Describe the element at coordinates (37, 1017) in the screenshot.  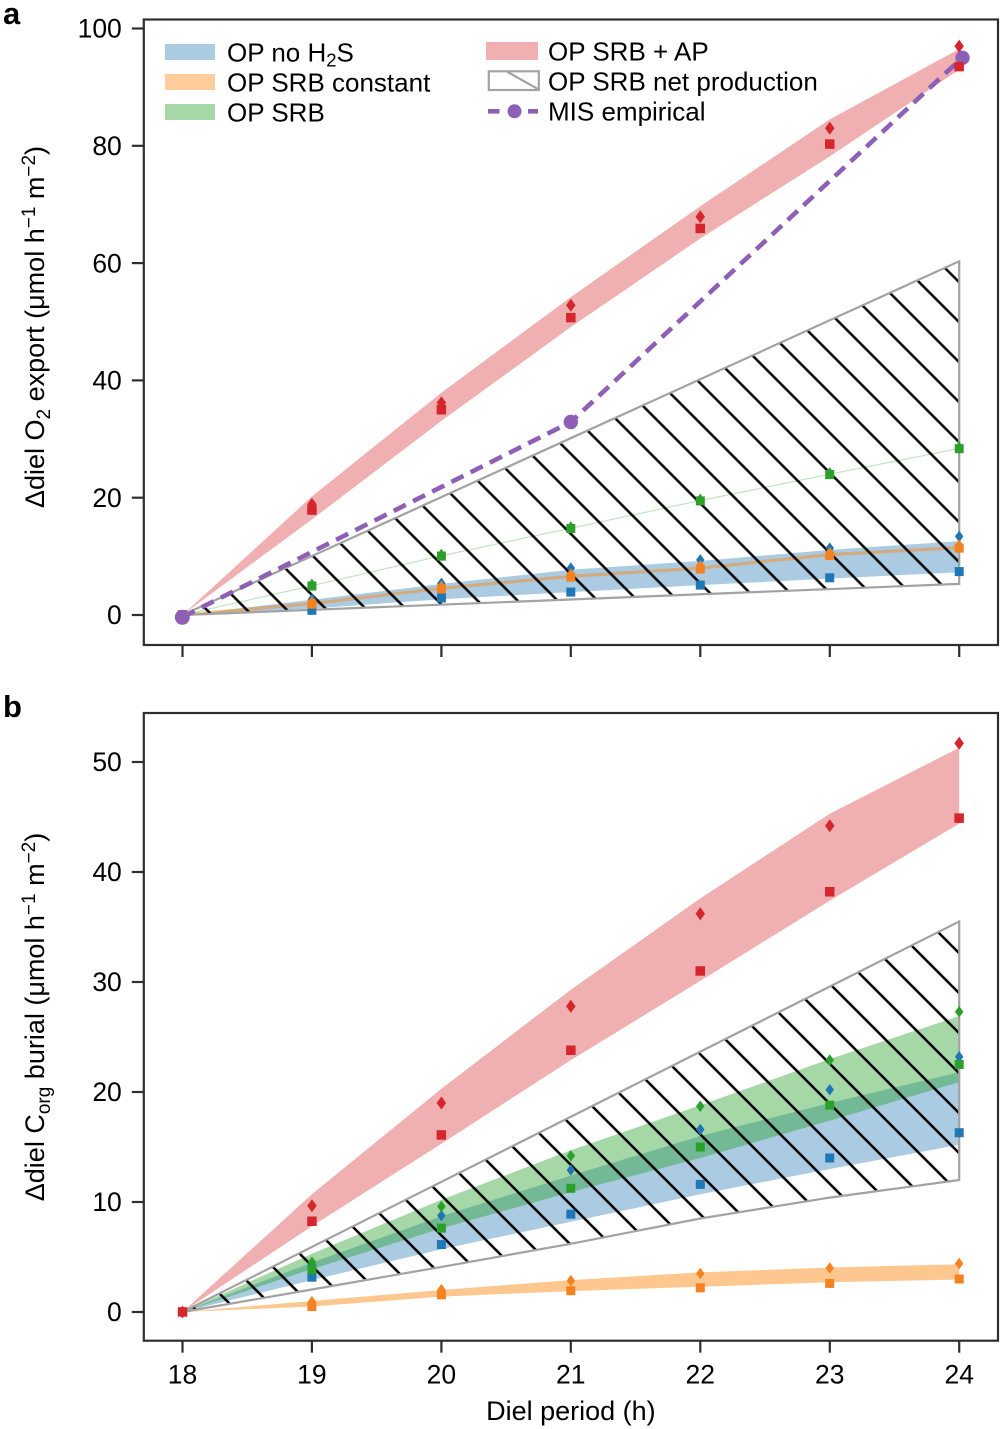
I see `svg-text:Δdiel Corg burial (μmol h−1 m−: Δdiel Corg burial (μmol h−1 m−2)` at that location.